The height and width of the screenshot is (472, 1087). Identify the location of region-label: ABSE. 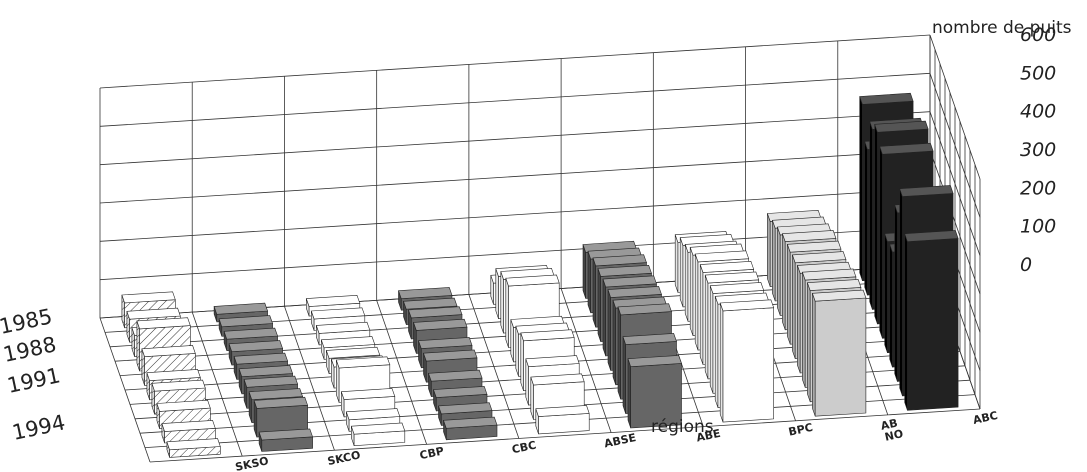
(620, 440).